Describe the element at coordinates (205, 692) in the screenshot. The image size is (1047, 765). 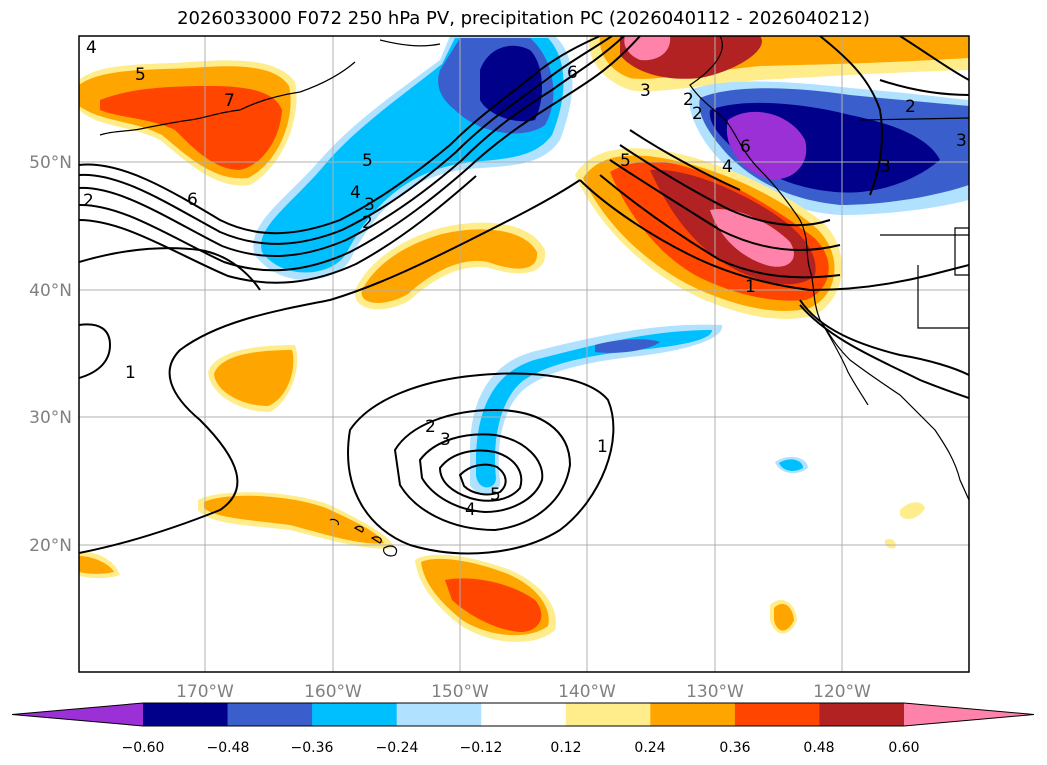
I see `lon-tick-label: 170°W` at that location.